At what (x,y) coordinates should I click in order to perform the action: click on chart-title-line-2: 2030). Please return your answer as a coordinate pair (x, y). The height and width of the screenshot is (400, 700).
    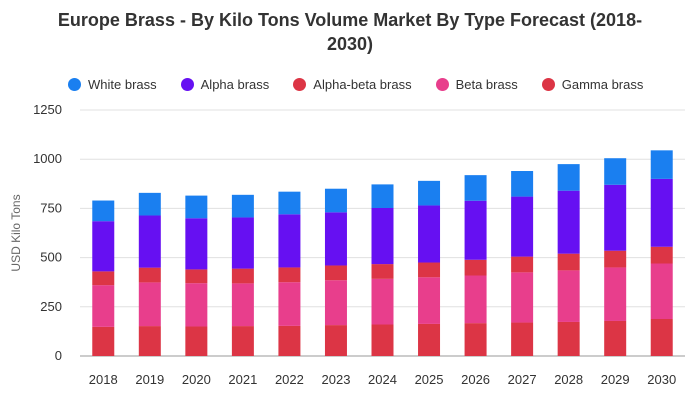
    Looking at the image, I should click on (350, 44).